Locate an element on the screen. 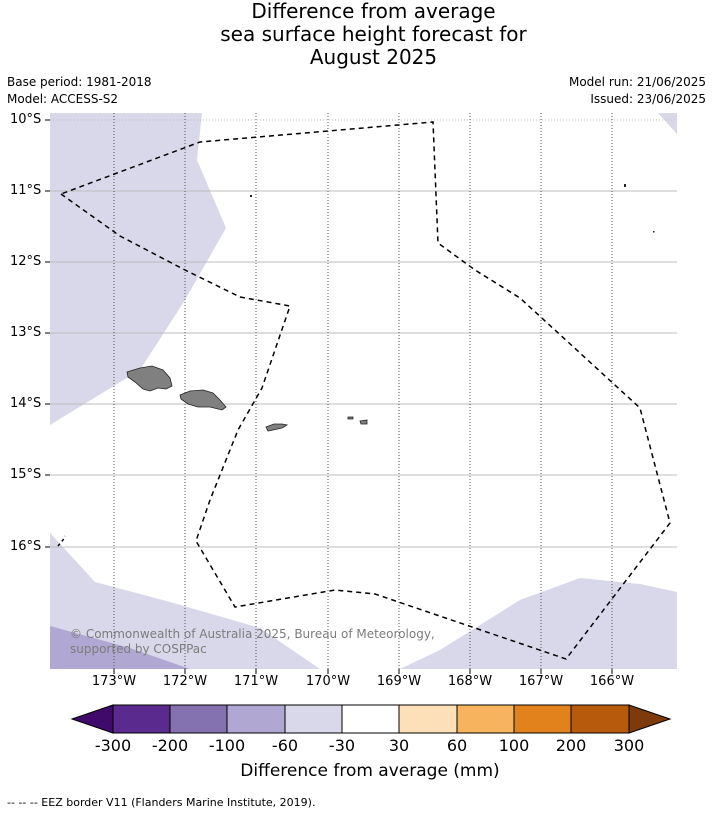 This screenshot has height=816, width=713. anomaly-region-northeast is located at coordinates (667, 123).